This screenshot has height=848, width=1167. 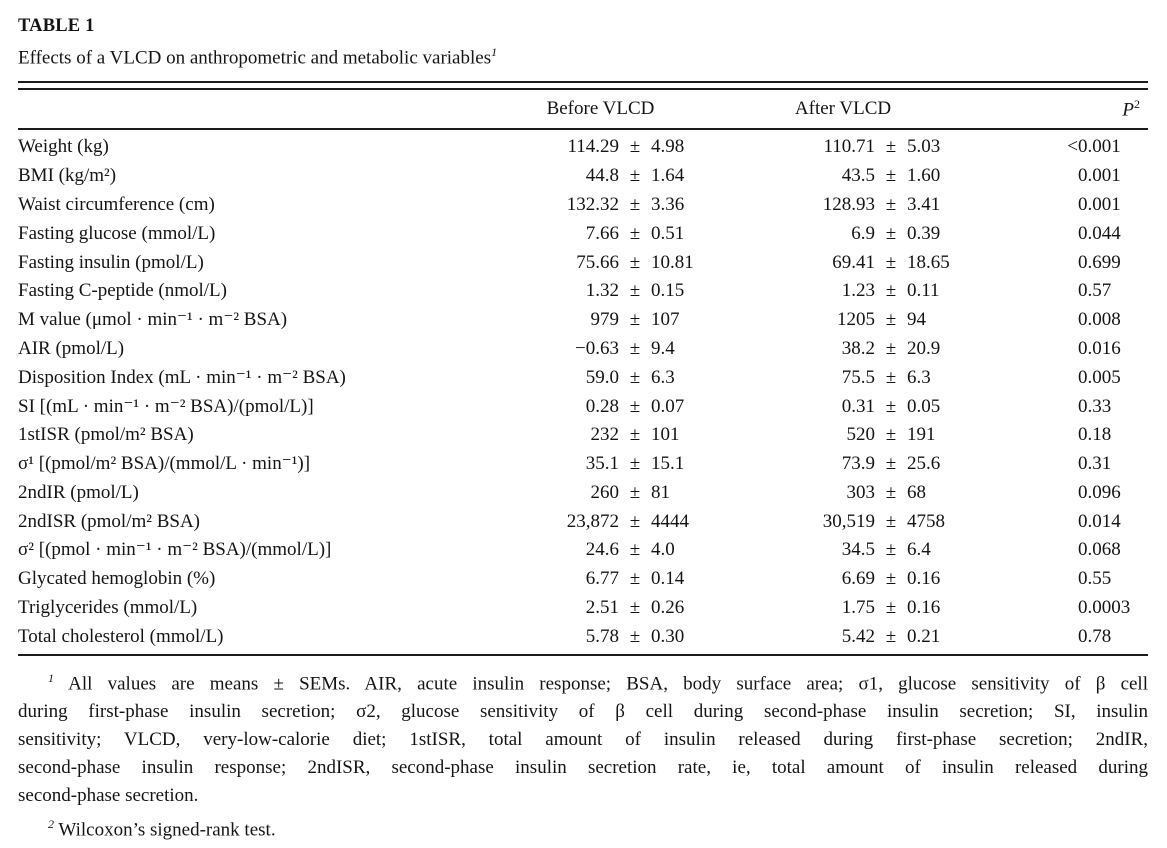 What do you see at coordinates (1095, 435) in the screenshot?
I see `p-value: 0.18` at bounding box center [1095, 435].